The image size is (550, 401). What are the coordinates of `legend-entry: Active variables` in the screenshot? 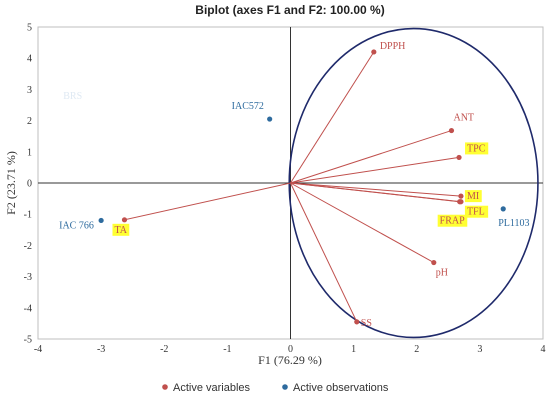 It's located at (212, 388).